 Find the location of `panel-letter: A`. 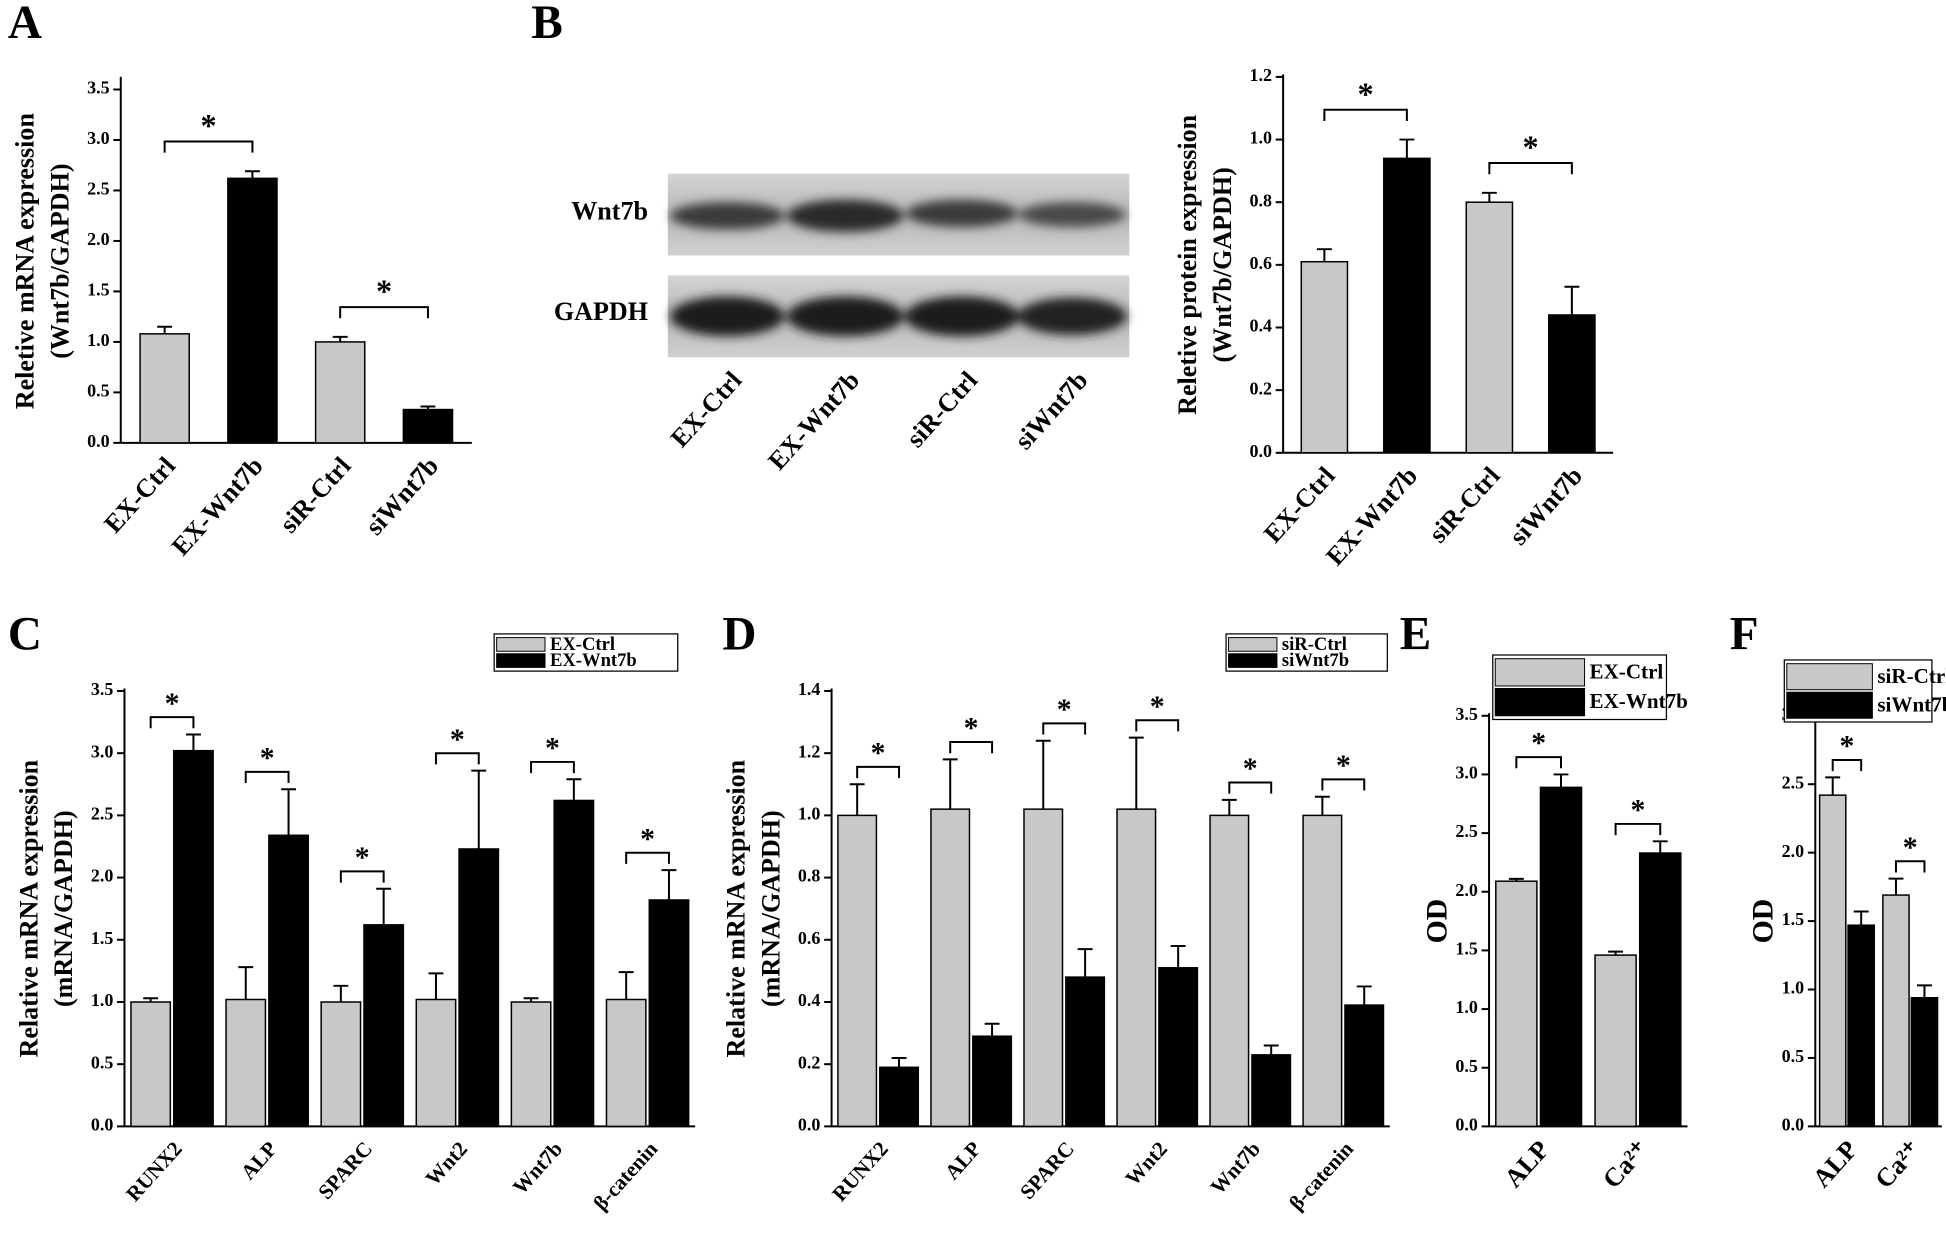

panel-letter: A is located at coordinates (25, 24).